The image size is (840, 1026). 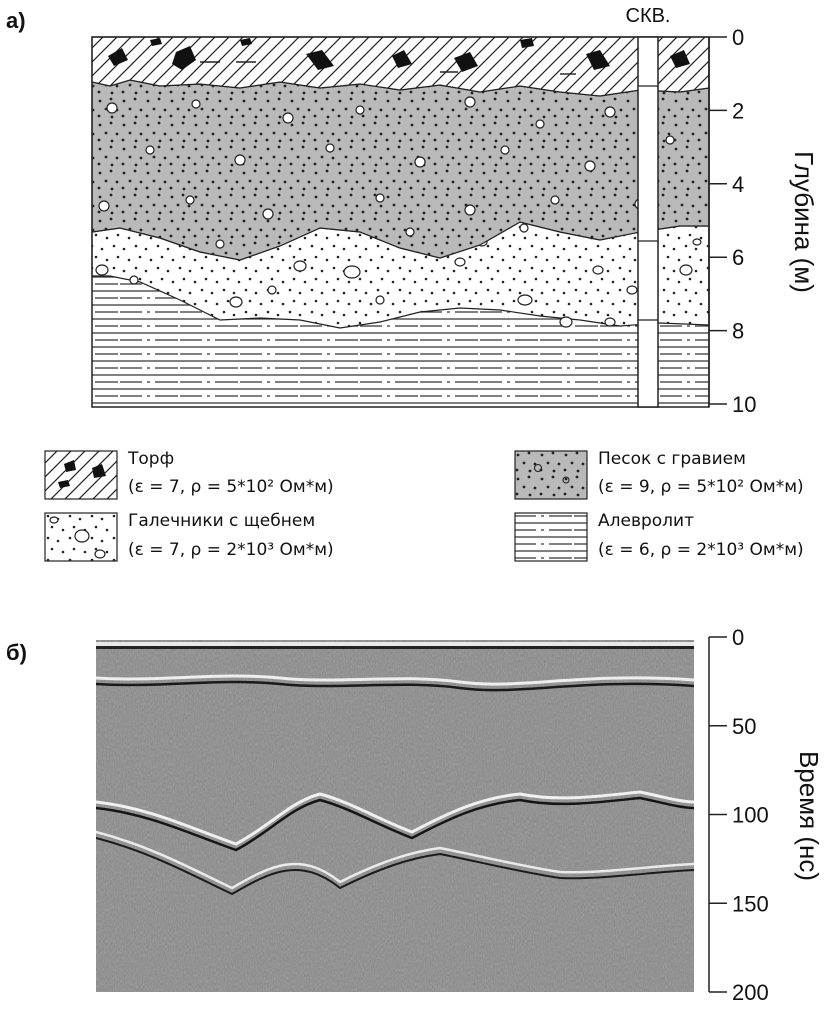 What do you see at coordinates (151, 459) in the screenshot?
I see `legend-peat-name: Торф` at bounding box center [151, 459].